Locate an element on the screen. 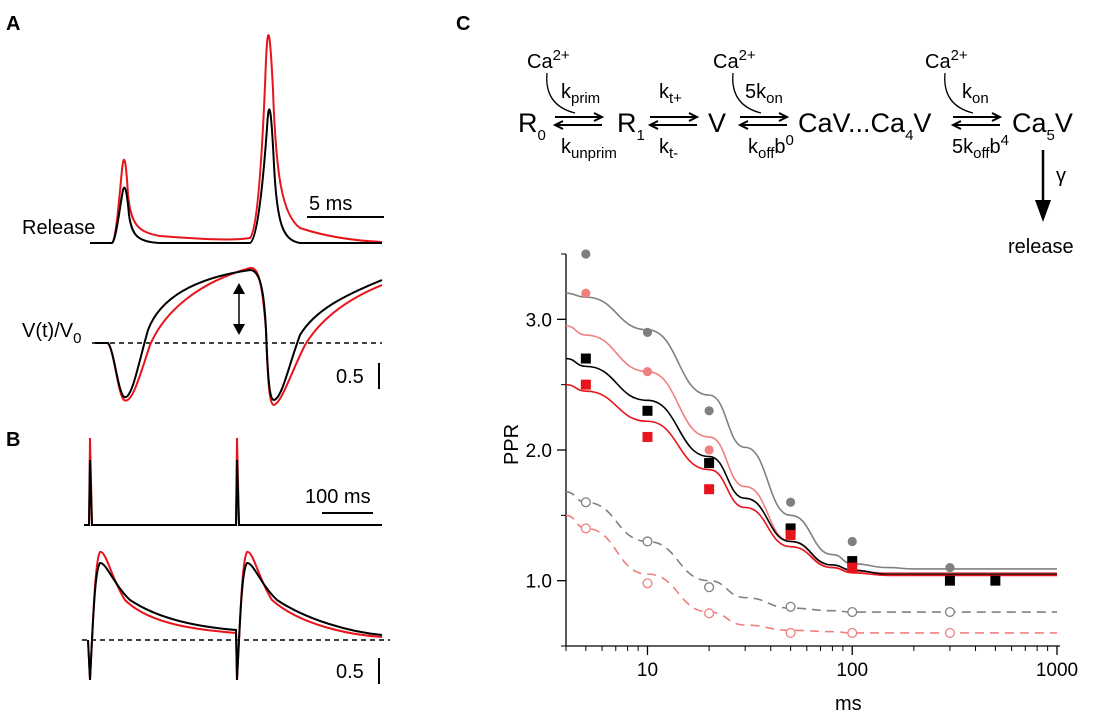 The height and width of the screenshot is (717, 1100). panel-label-a: A is located at coordinates (13, 24).